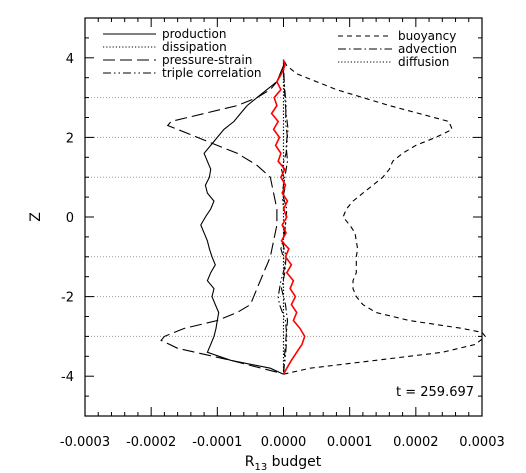 This screenshot has width=526, height=473. Describe the element at coordinates (423, 62) in the screenshot. I see `legend-label: diffusion` at that location.